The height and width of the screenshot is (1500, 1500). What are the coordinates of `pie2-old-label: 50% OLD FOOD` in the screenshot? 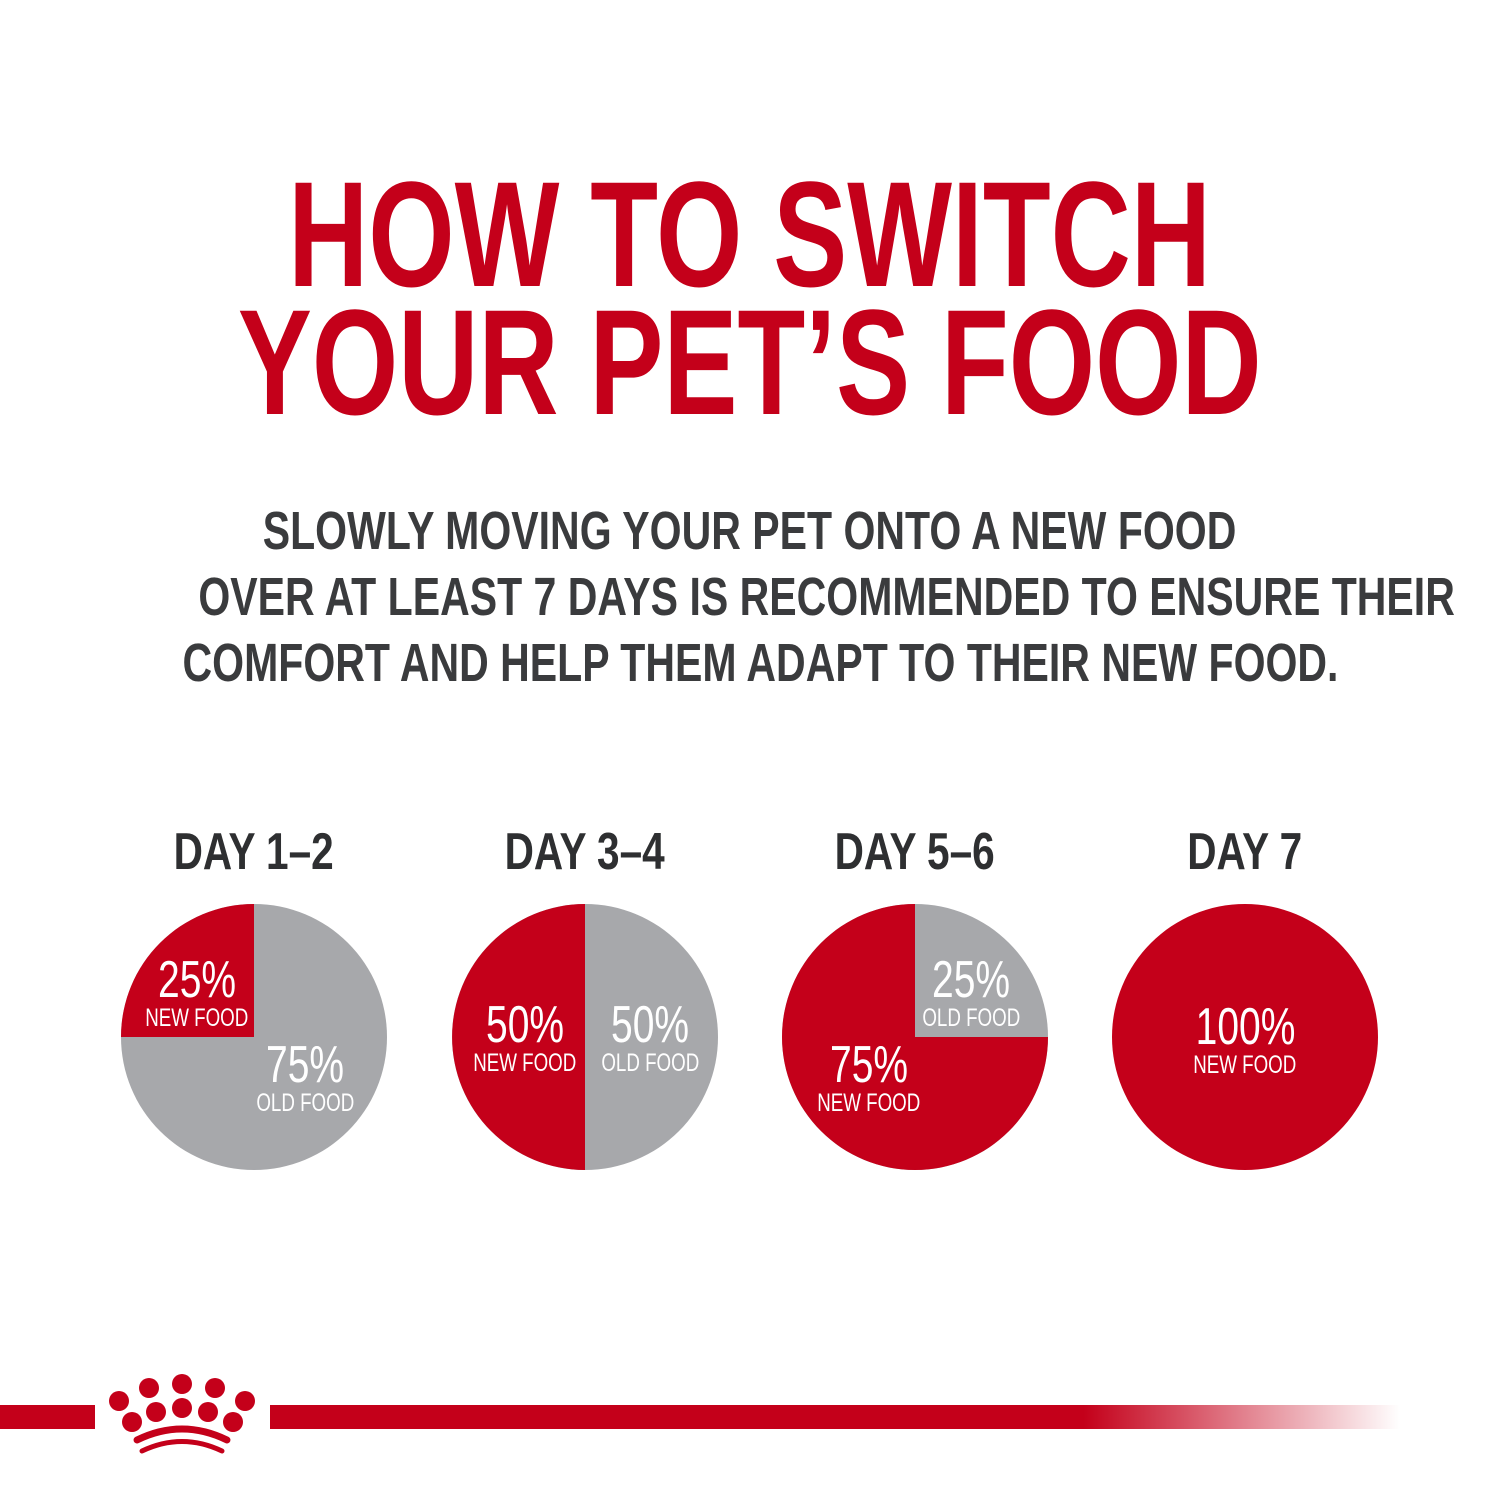 It's located at (650, 1036).